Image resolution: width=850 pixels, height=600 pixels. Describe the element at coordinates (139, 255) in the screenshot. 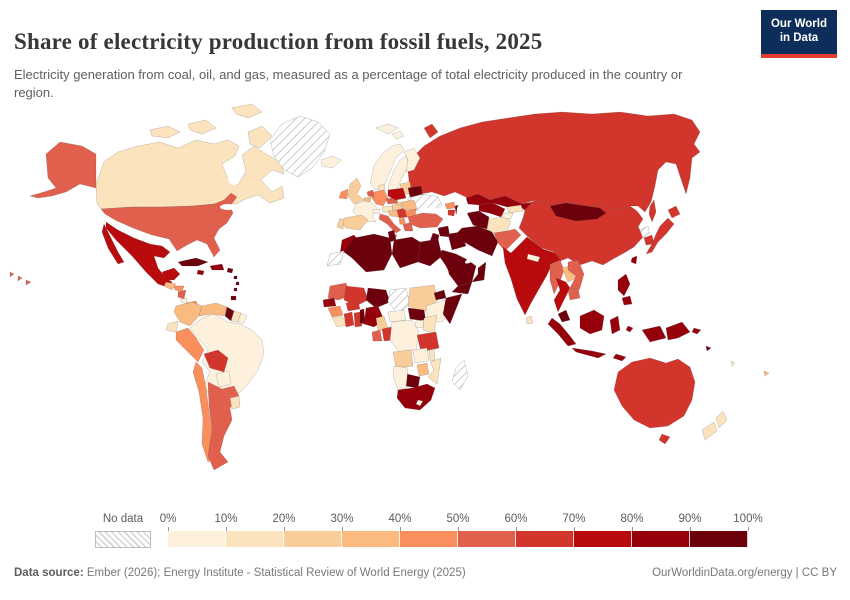

I see `country-mexico` at that location.